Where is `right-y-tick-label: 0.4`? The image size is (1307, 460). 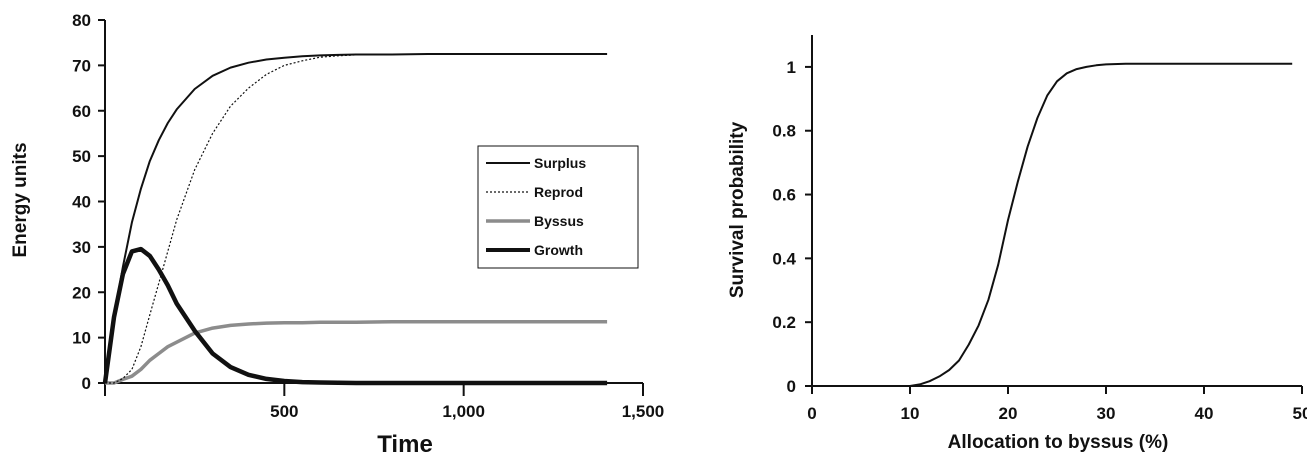 right-y-tick-label: 0.4 is located at coordinates (784, 258).